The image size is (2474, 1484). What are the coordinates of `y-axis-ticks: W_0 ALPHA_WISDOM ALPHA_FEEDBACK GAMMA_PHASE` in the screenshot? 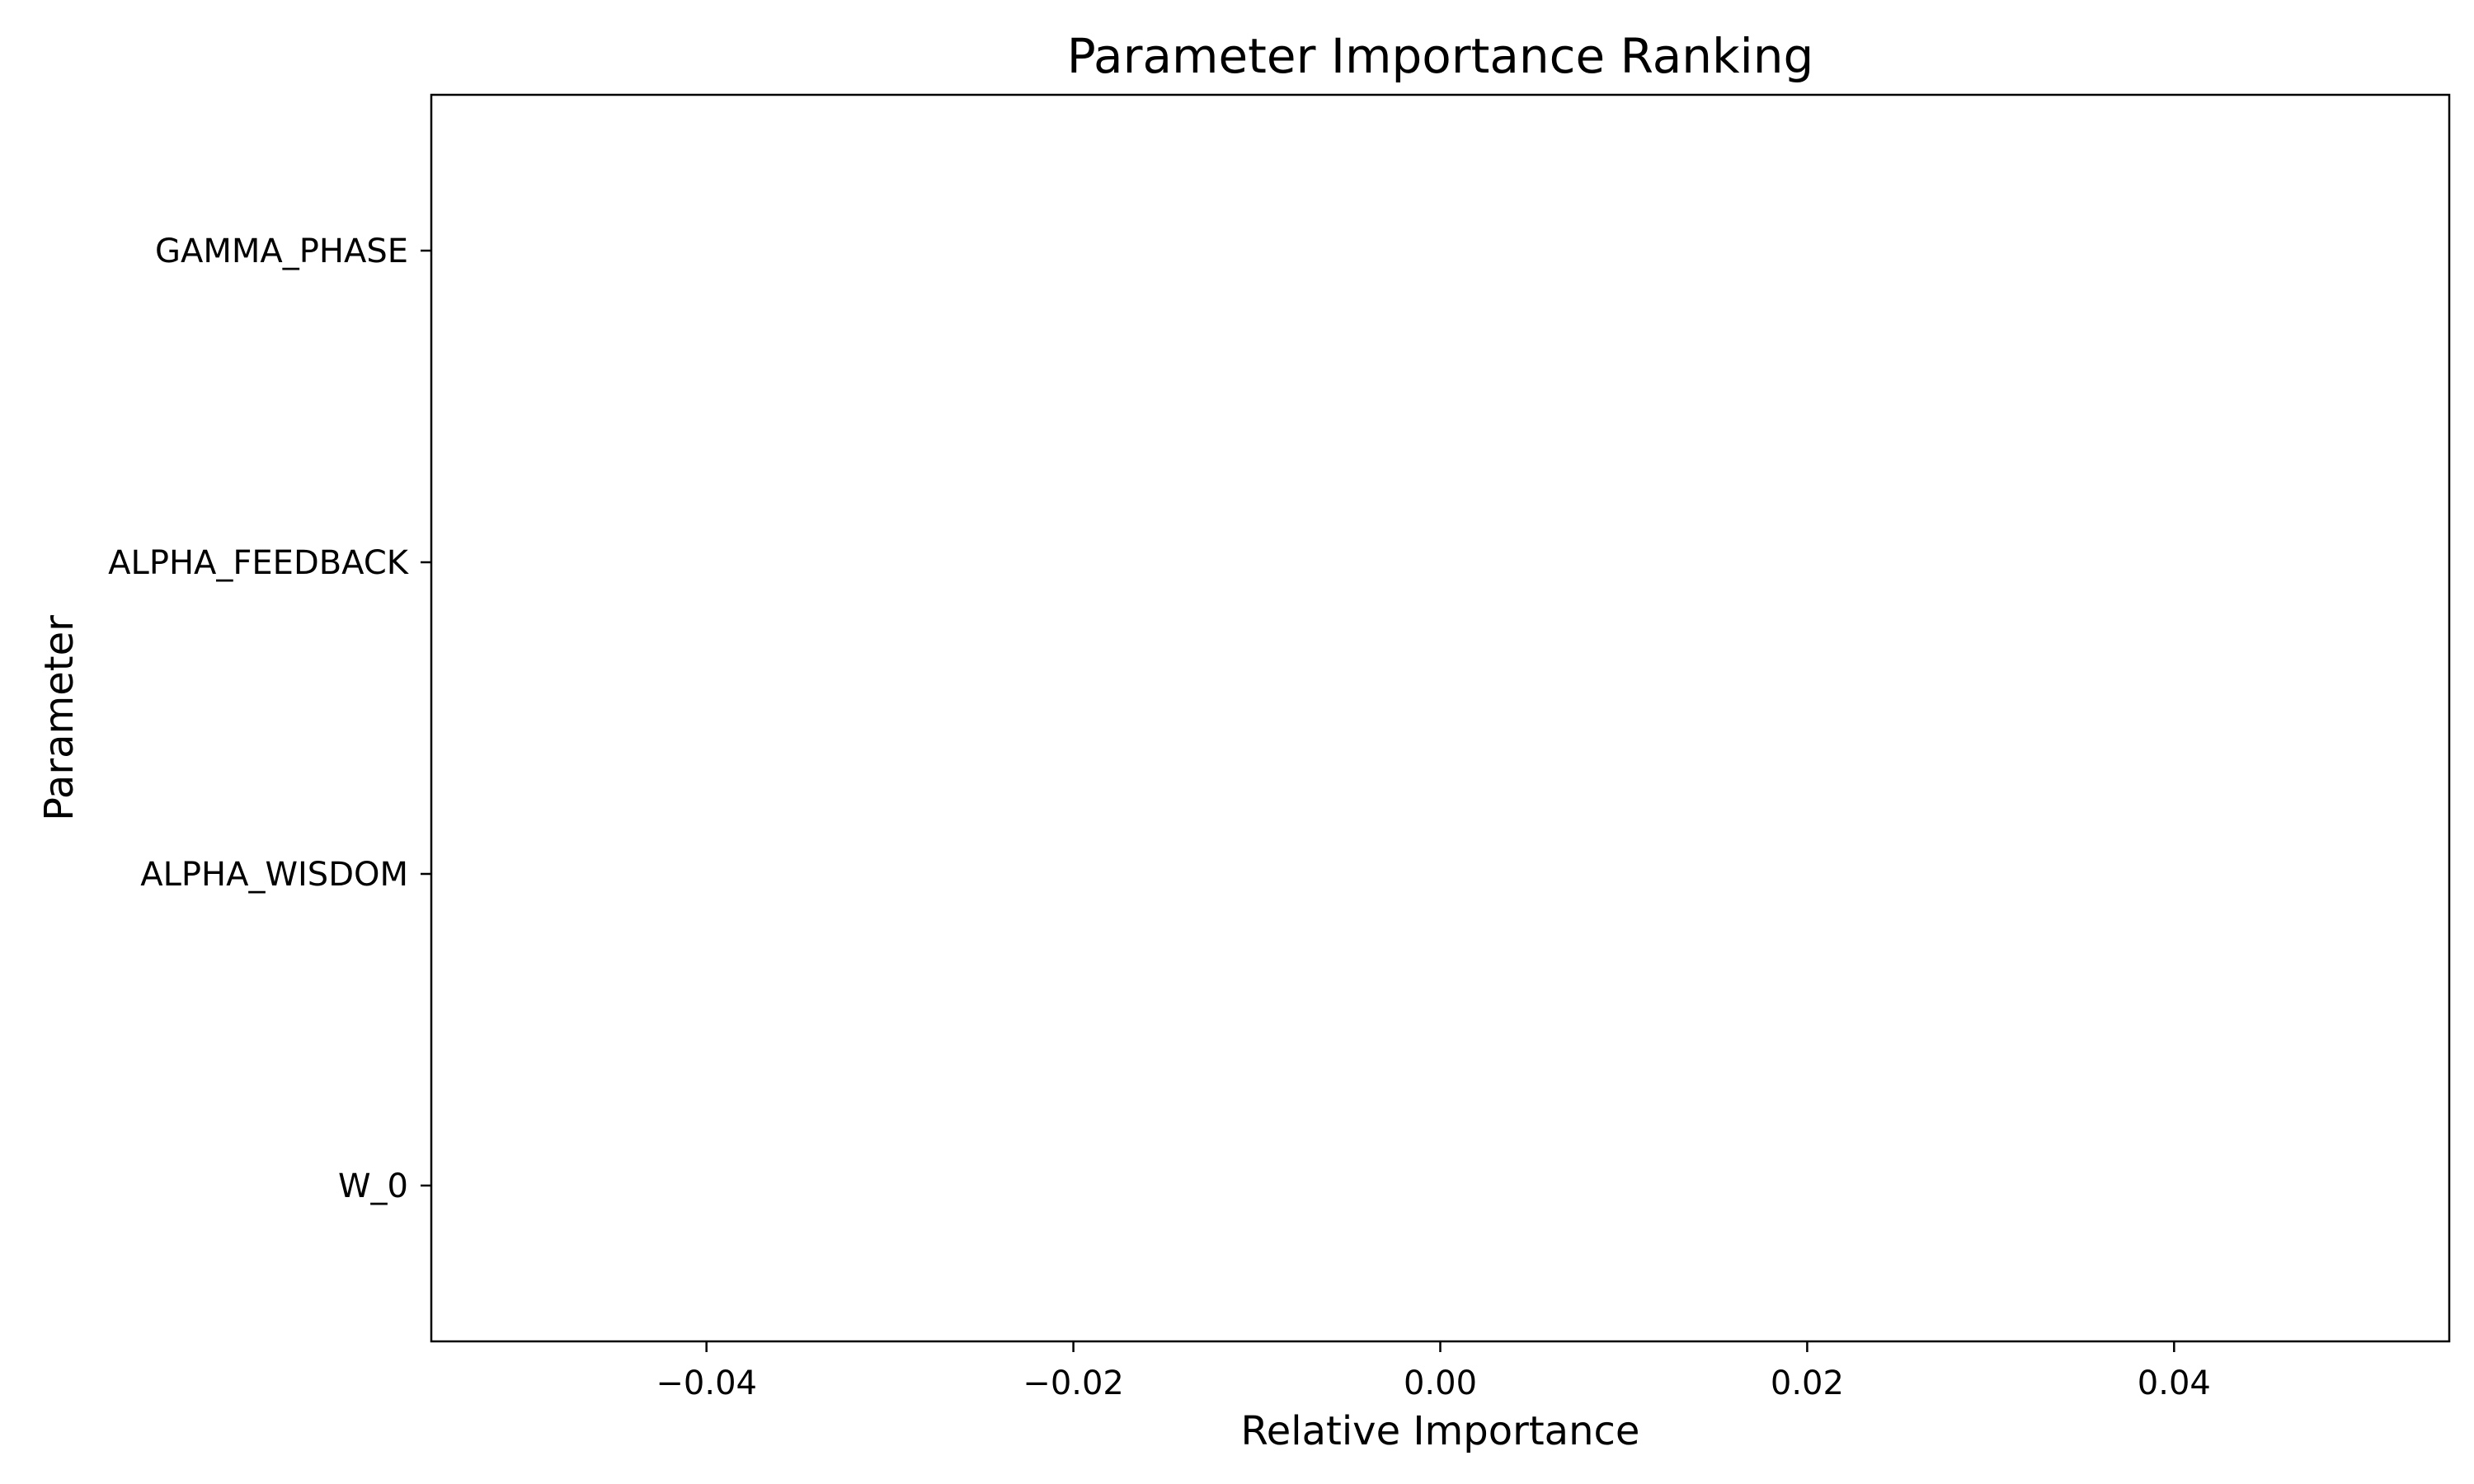 It's located at (269, 718).